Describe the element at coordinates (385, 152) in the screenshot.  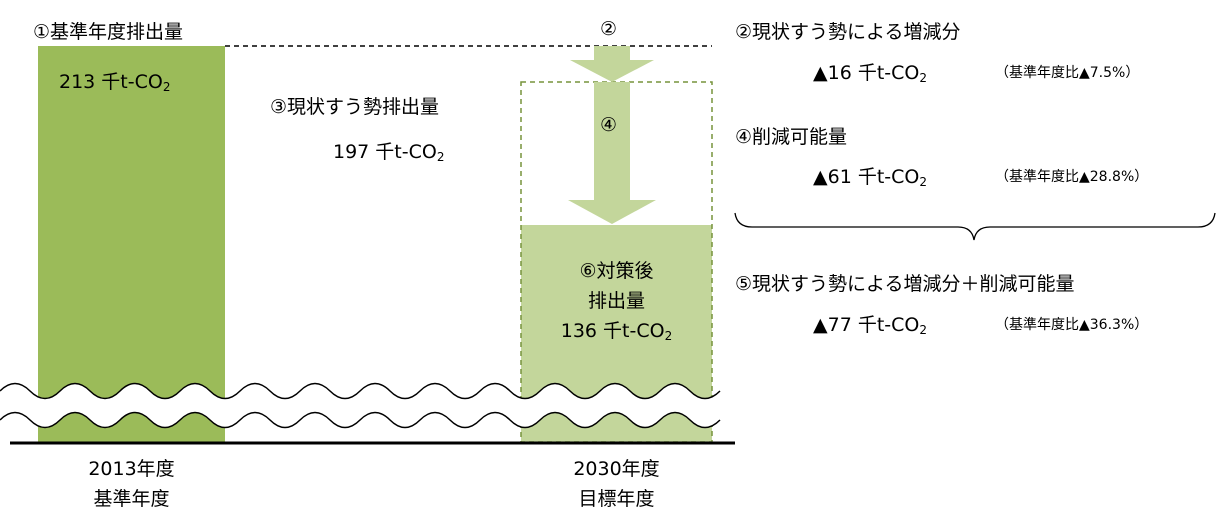
I see `label-trend-value-text: 197 千t-CO` at that location.